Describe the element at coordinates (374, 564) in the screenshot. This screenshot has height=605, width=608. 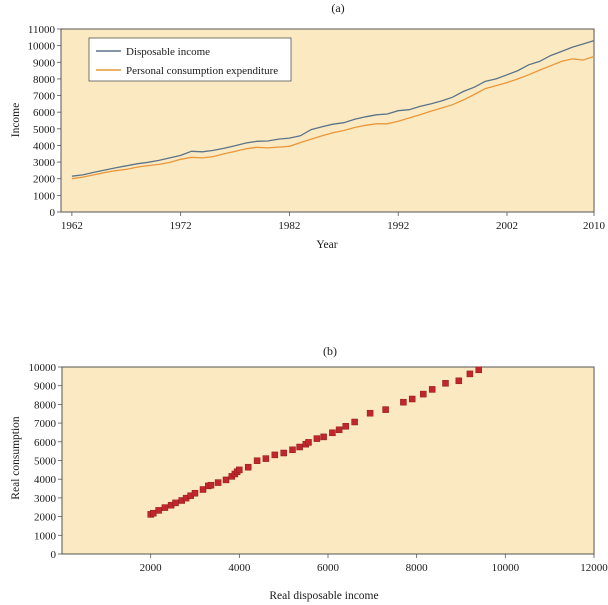
I see `x-axis-ticks-b: 2000 4000 6000 8000 10000 12000` at that location.